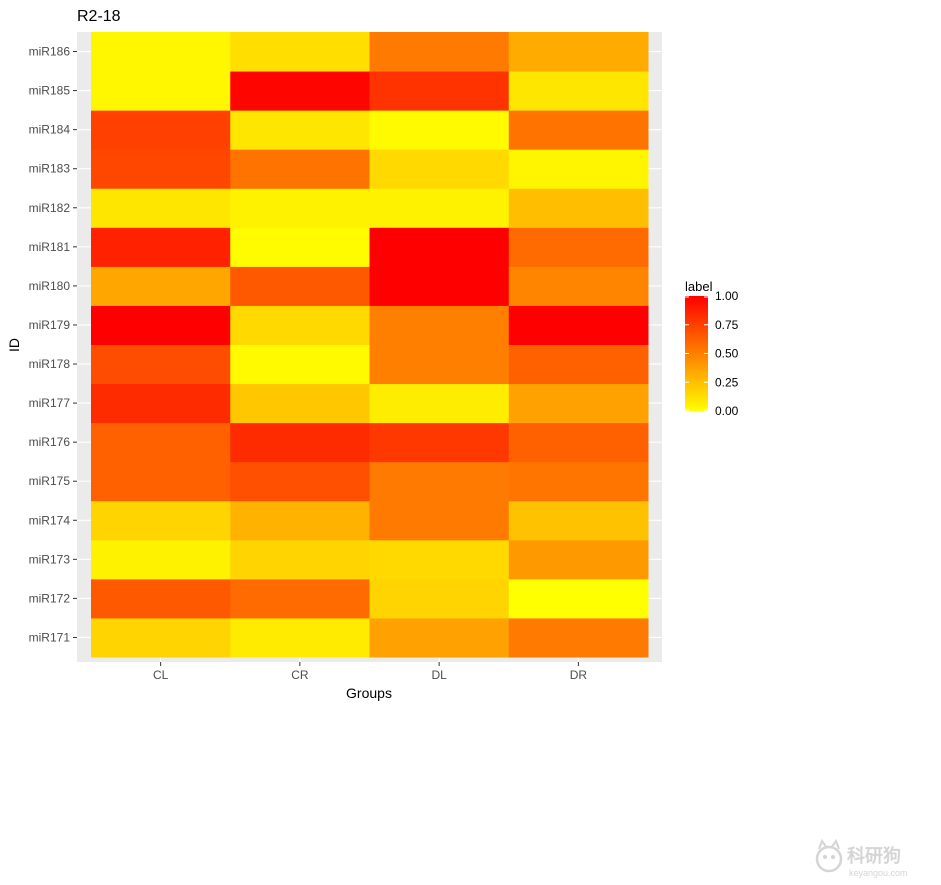 The height and width of the screenshot is (885, 941). I want to click on y-tick-label: miR172, so click(50, 598).